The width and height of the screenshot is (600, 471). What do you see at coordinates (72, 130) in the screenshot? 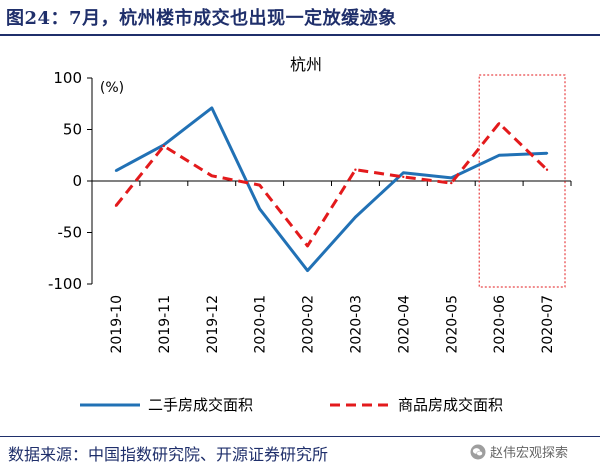
I see `y-tick-label: 50` at bounding box center [72, 130].